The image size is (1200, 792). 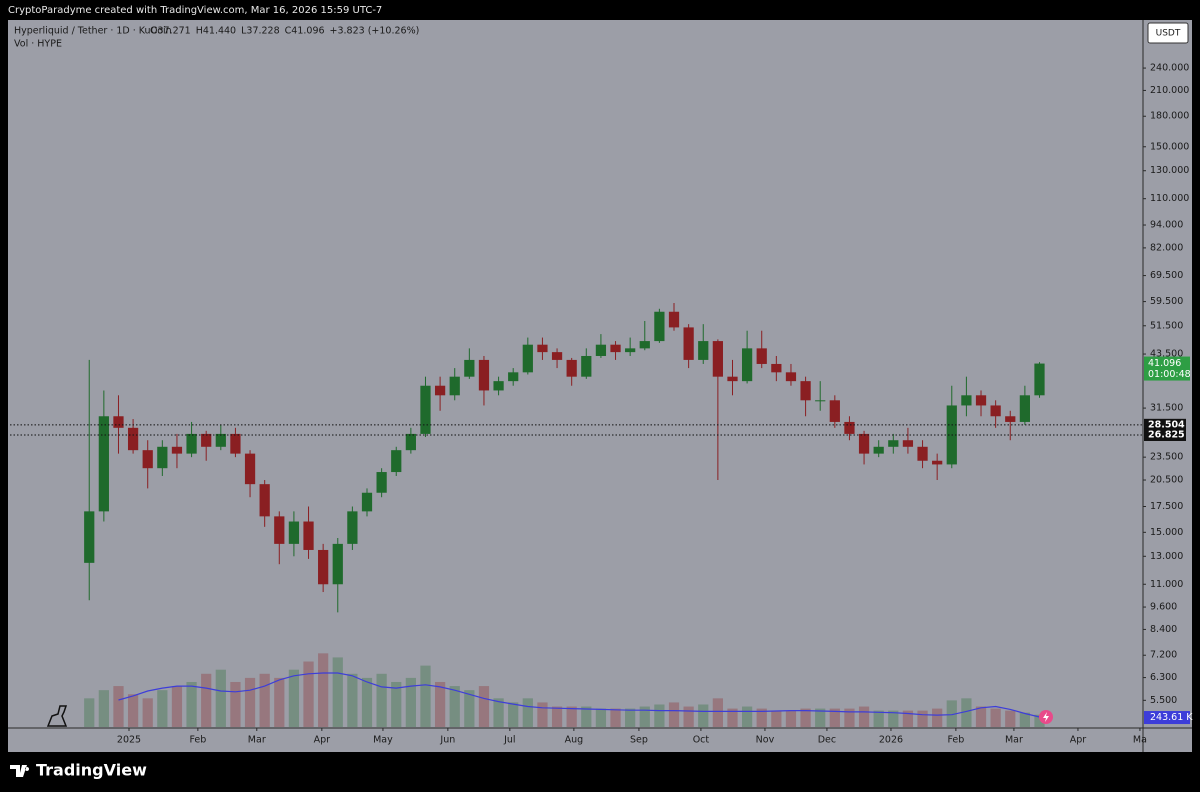 I want to click on y-tick-label: 82.000, so click(x=1166, y=247).